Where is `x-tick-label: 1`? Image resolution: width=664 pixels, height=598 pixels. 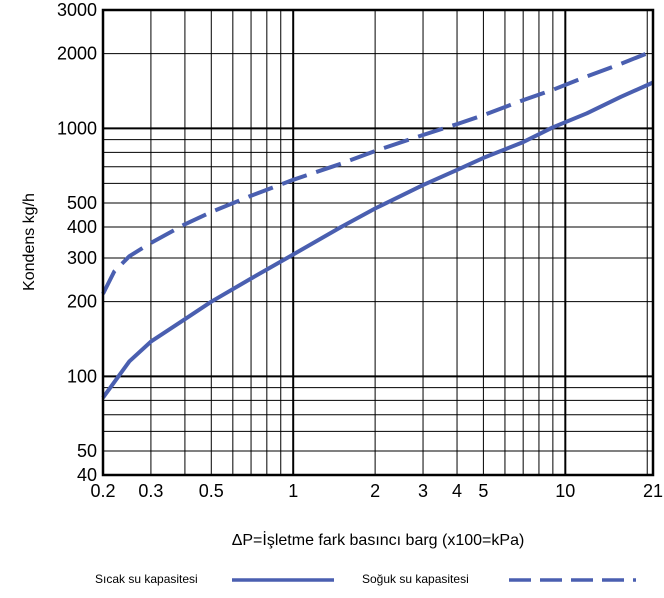
x-tick-label: 1 is located at coordinates (293, 491).